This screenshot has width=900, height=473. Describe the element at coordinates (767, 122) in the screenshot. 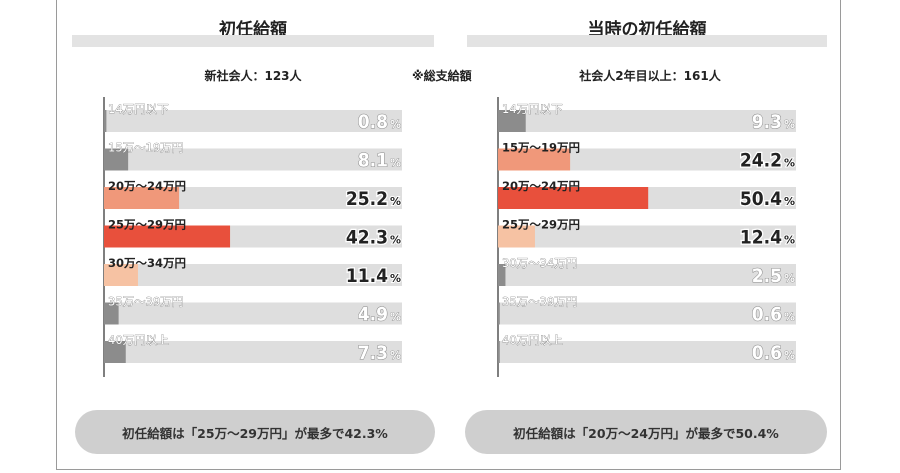

I see `data-label: 9.3` at that location.